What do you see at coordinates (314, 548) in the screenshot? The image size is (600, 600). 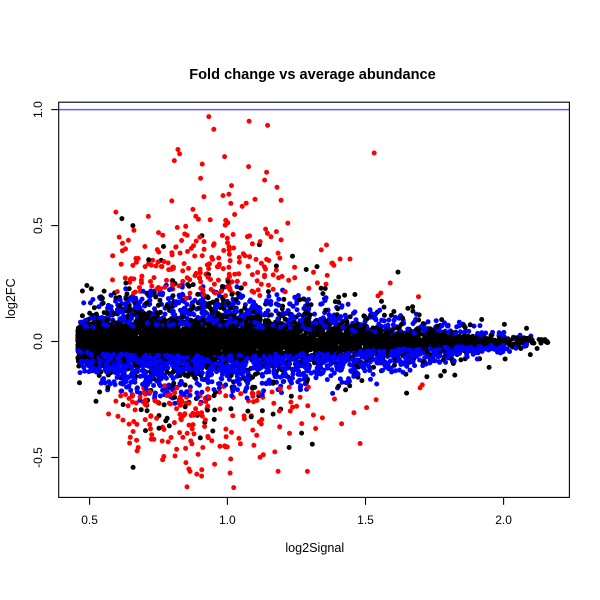 I see `svg-text: log2Signal` at bounding box center [314, 548].